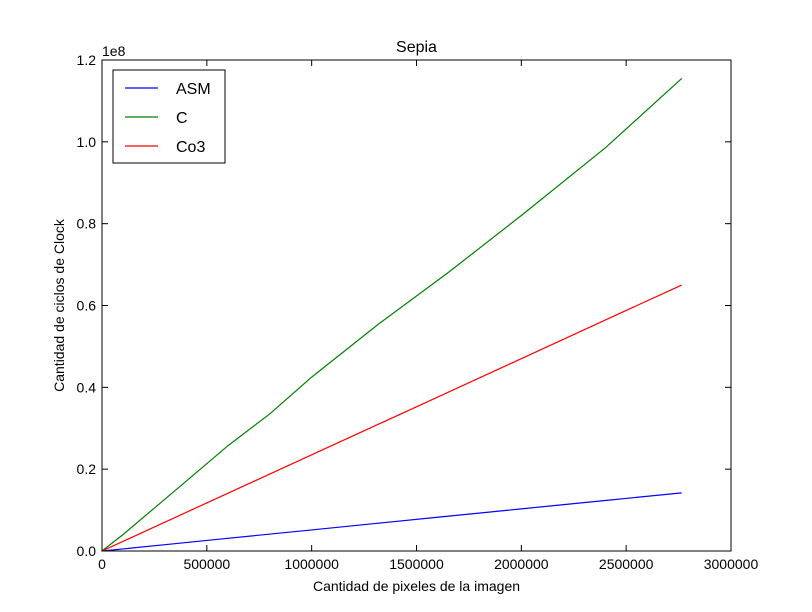 The height and width of the screenshot is (612, 812). Describe the element at coordinates (416, 586) in the screenshot. I see `x-axis-label: Cantidad de pixeles de la imagen` at that location.